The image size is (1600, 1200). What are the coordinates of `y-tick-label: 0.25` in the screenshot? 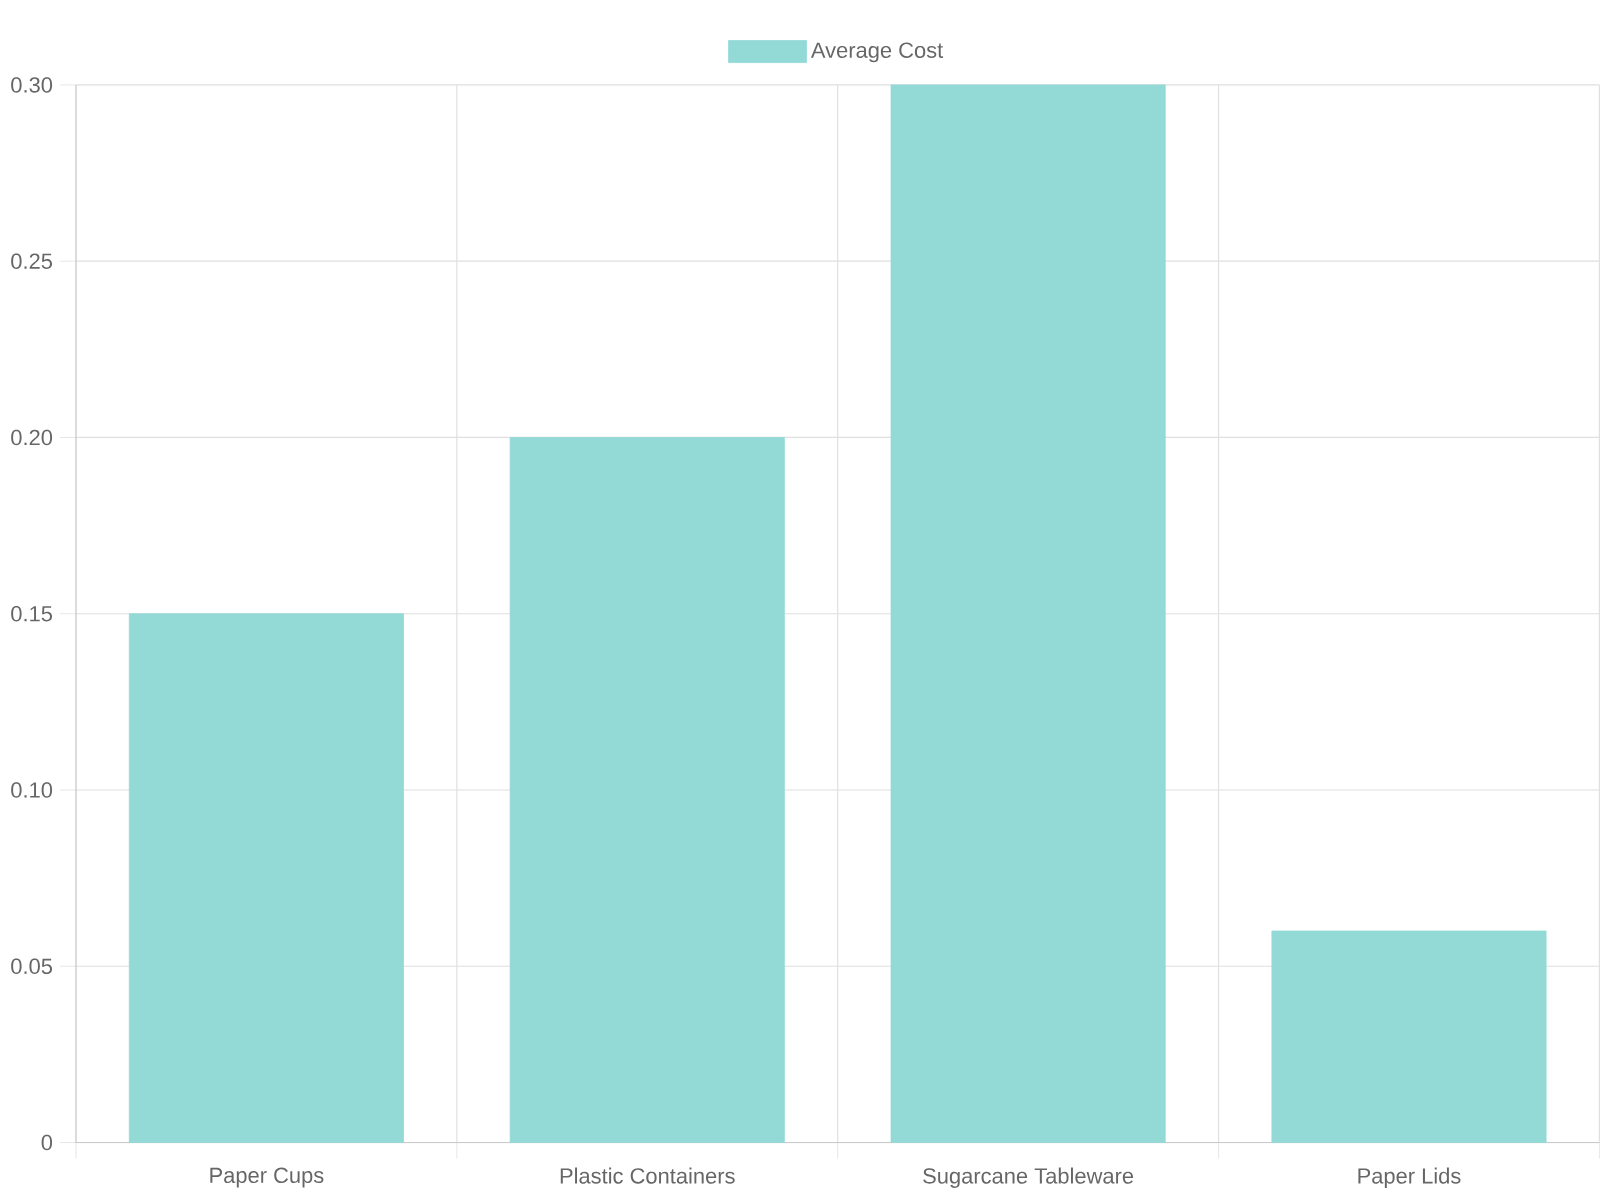 It's located at (32, 261).